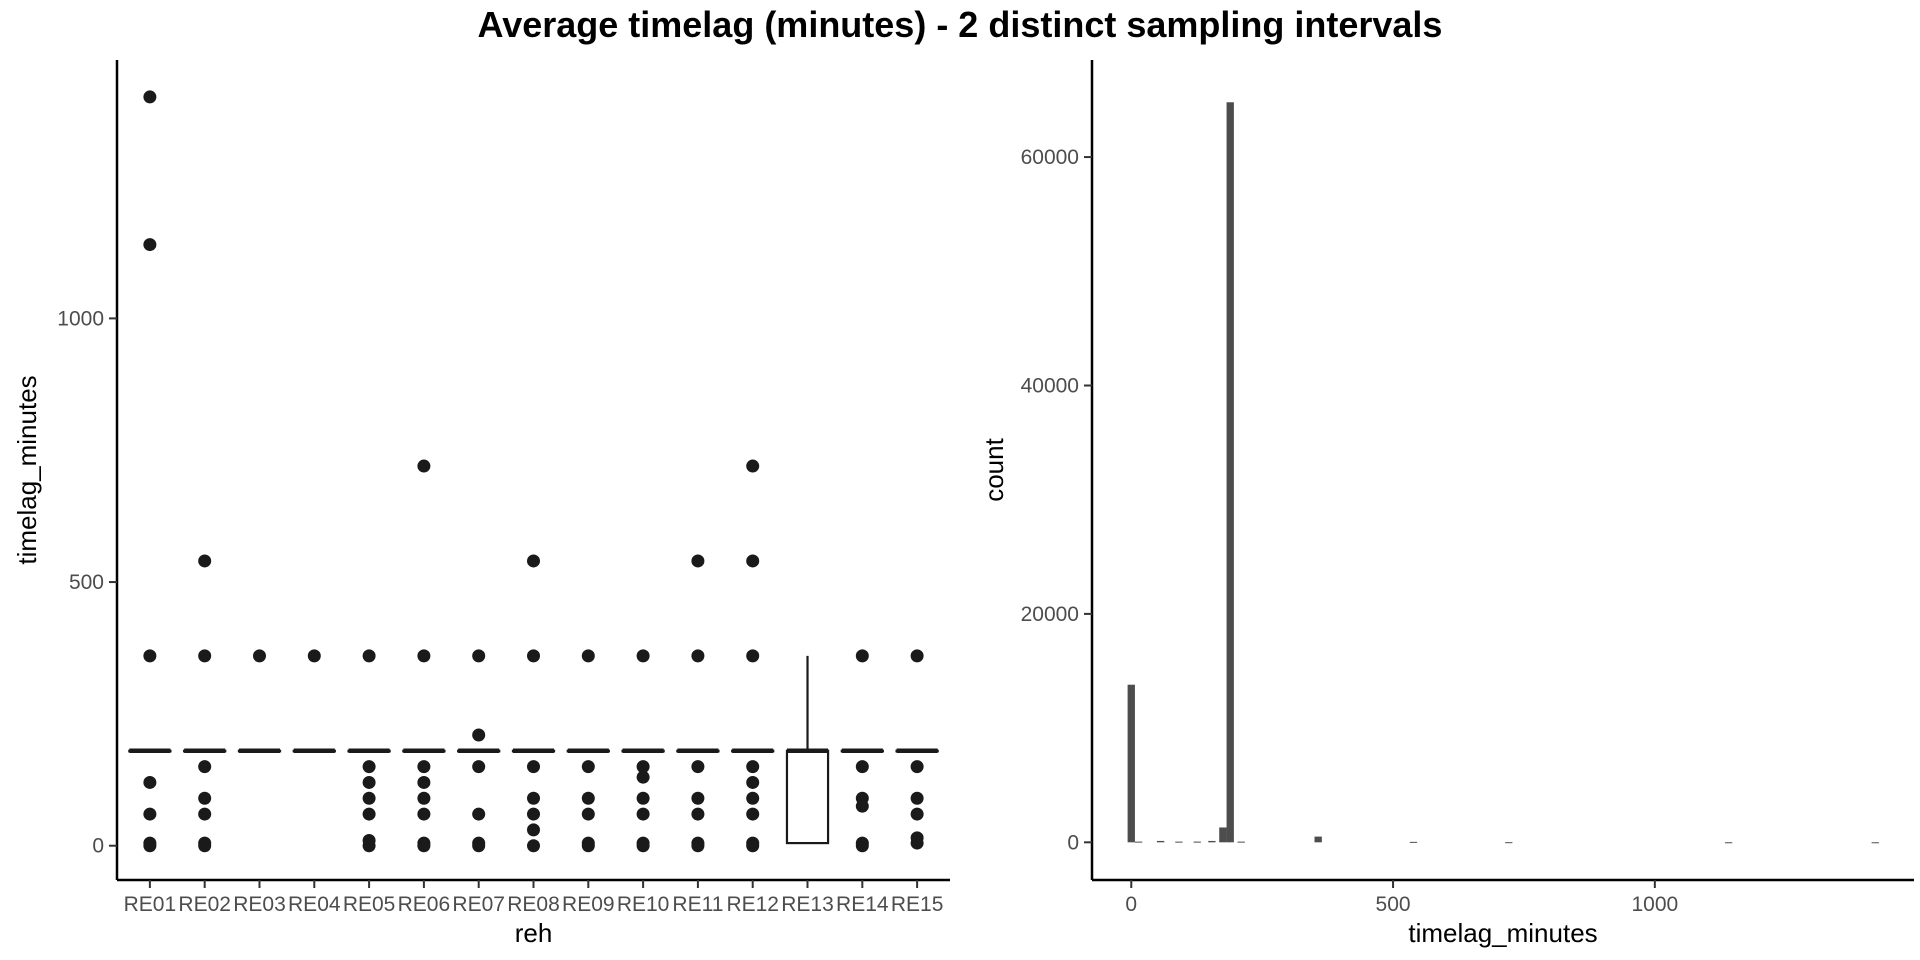 The image size is (1920, 960). What do you see at coordinates (1050, 385) in the screenshot?
I see `y-tick-label: 40000` at bounding box center [1050, 385].